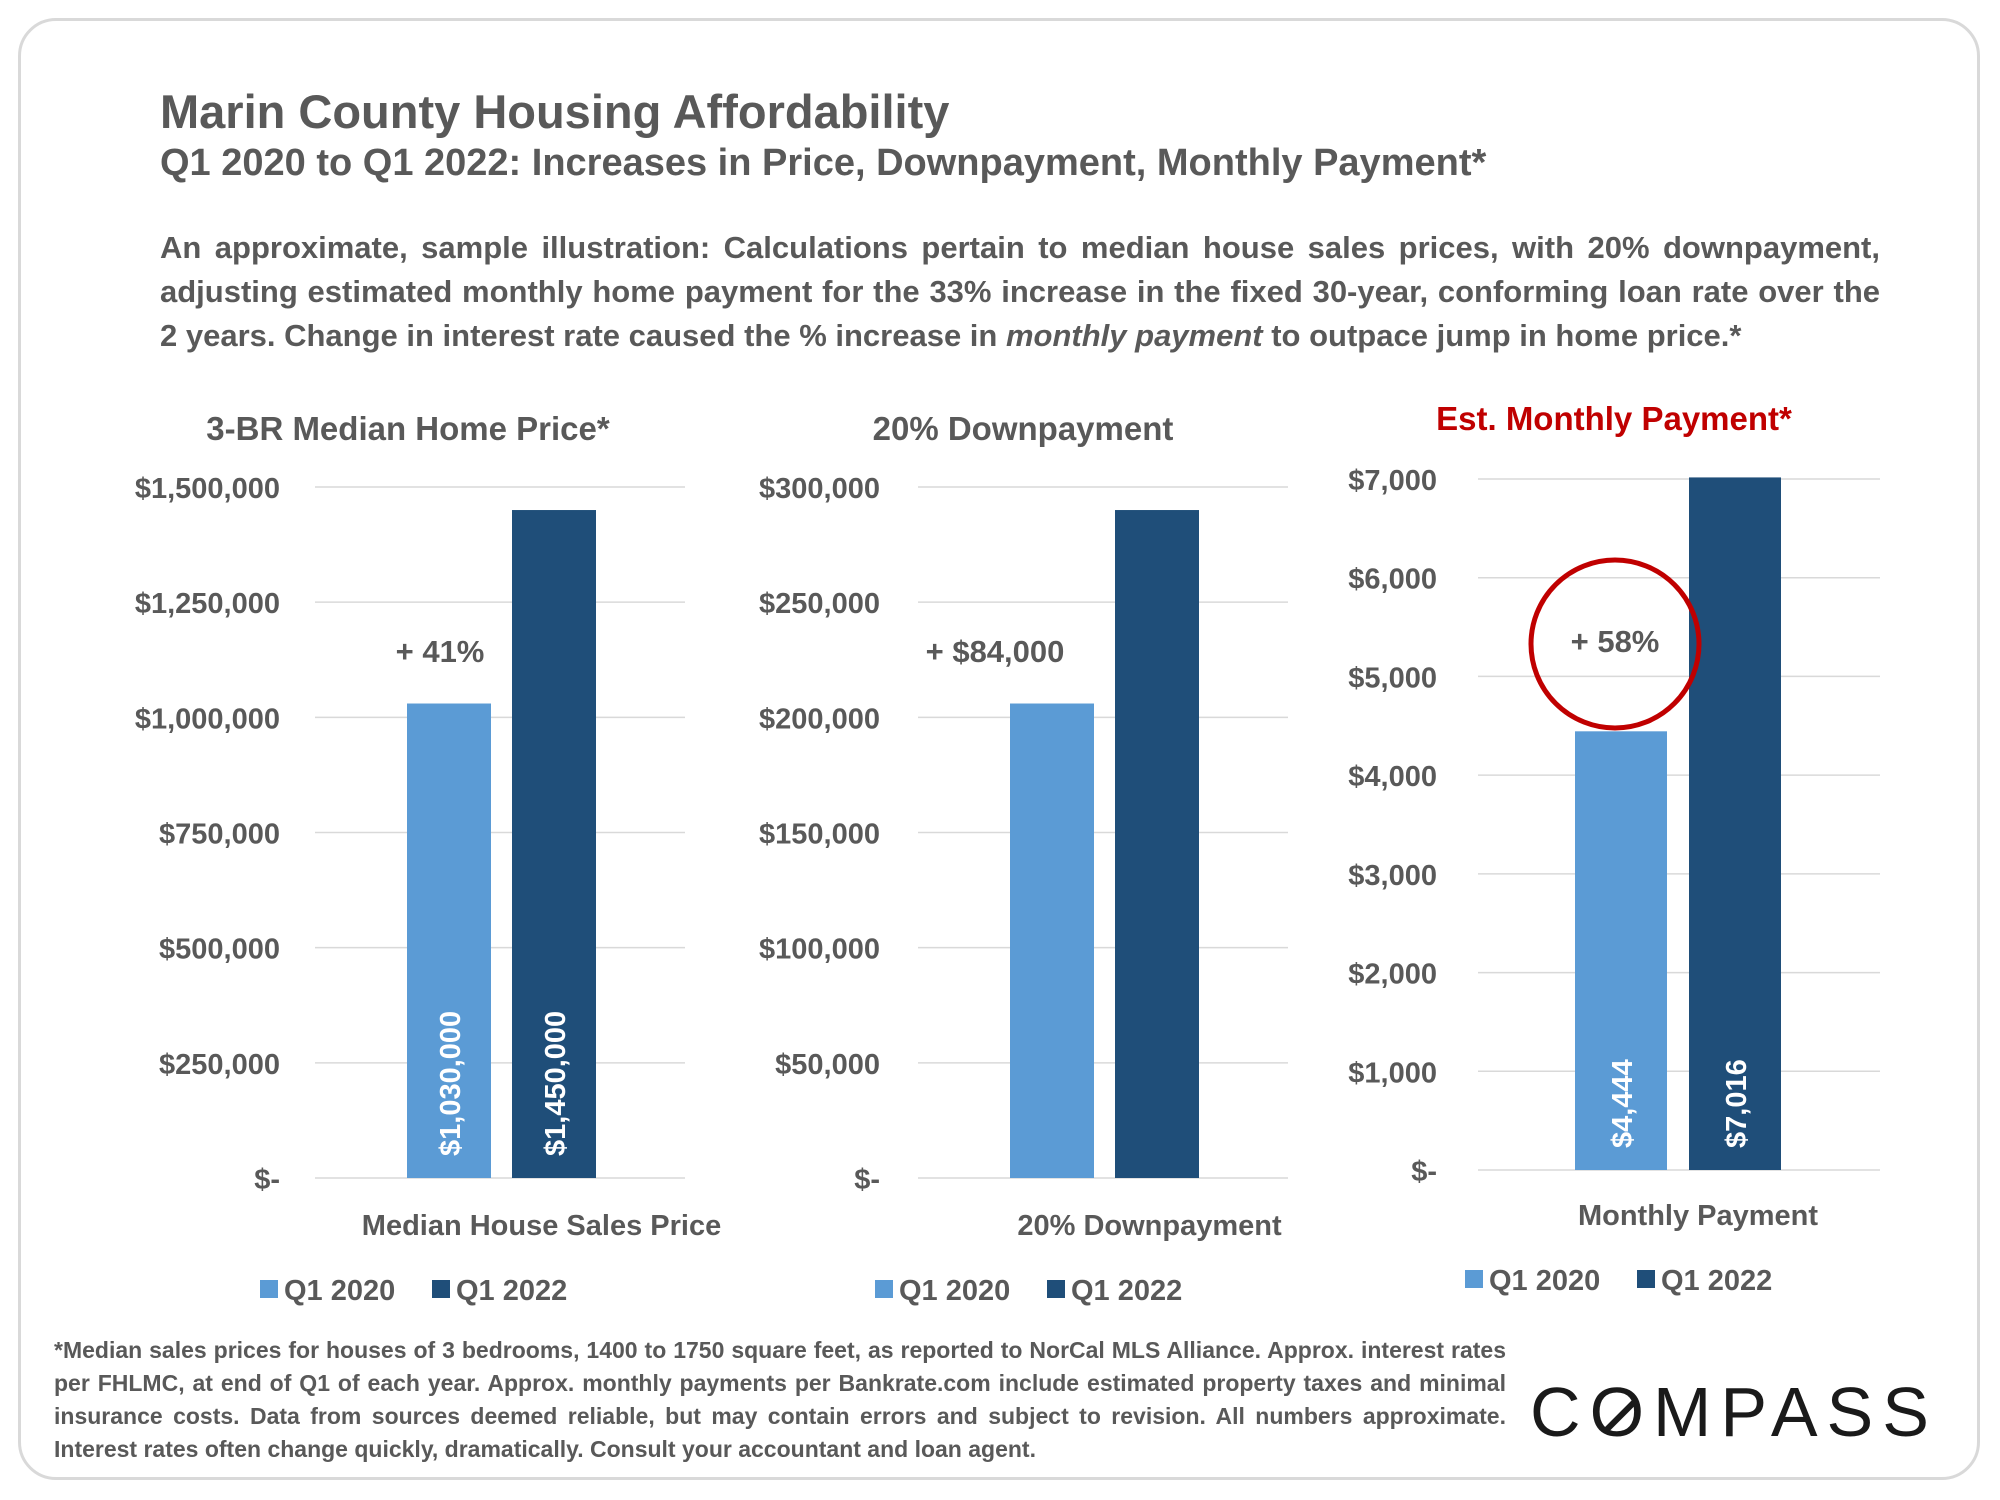 This screenshot has height=1500, width=2000. Describe the element at coordinates (554, 844) in the screenshot. I see `chart-1-bar-q1-2022` at that location.